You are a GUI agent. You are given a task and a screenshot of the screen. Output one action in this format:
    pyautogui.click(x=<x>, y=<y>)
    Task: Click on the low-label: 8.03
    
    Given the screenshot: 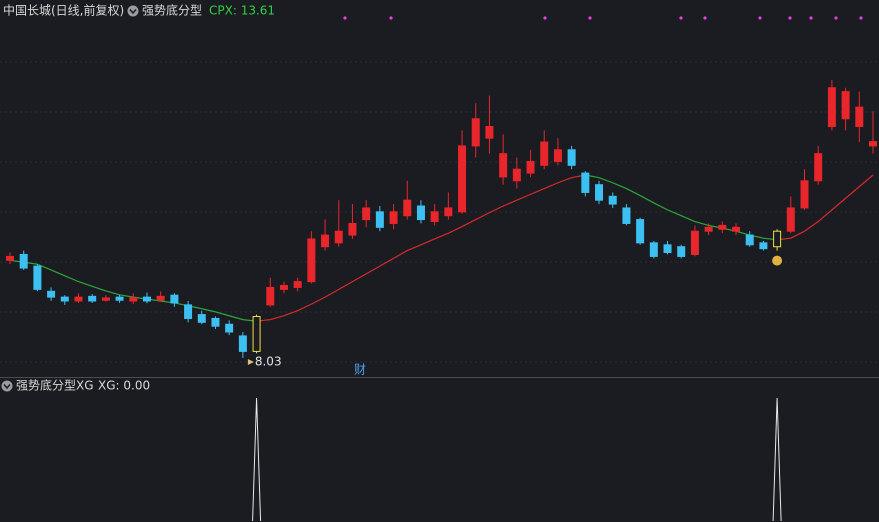 What is the action you would take?
    pyautogui.click(x=268, y=362)
    